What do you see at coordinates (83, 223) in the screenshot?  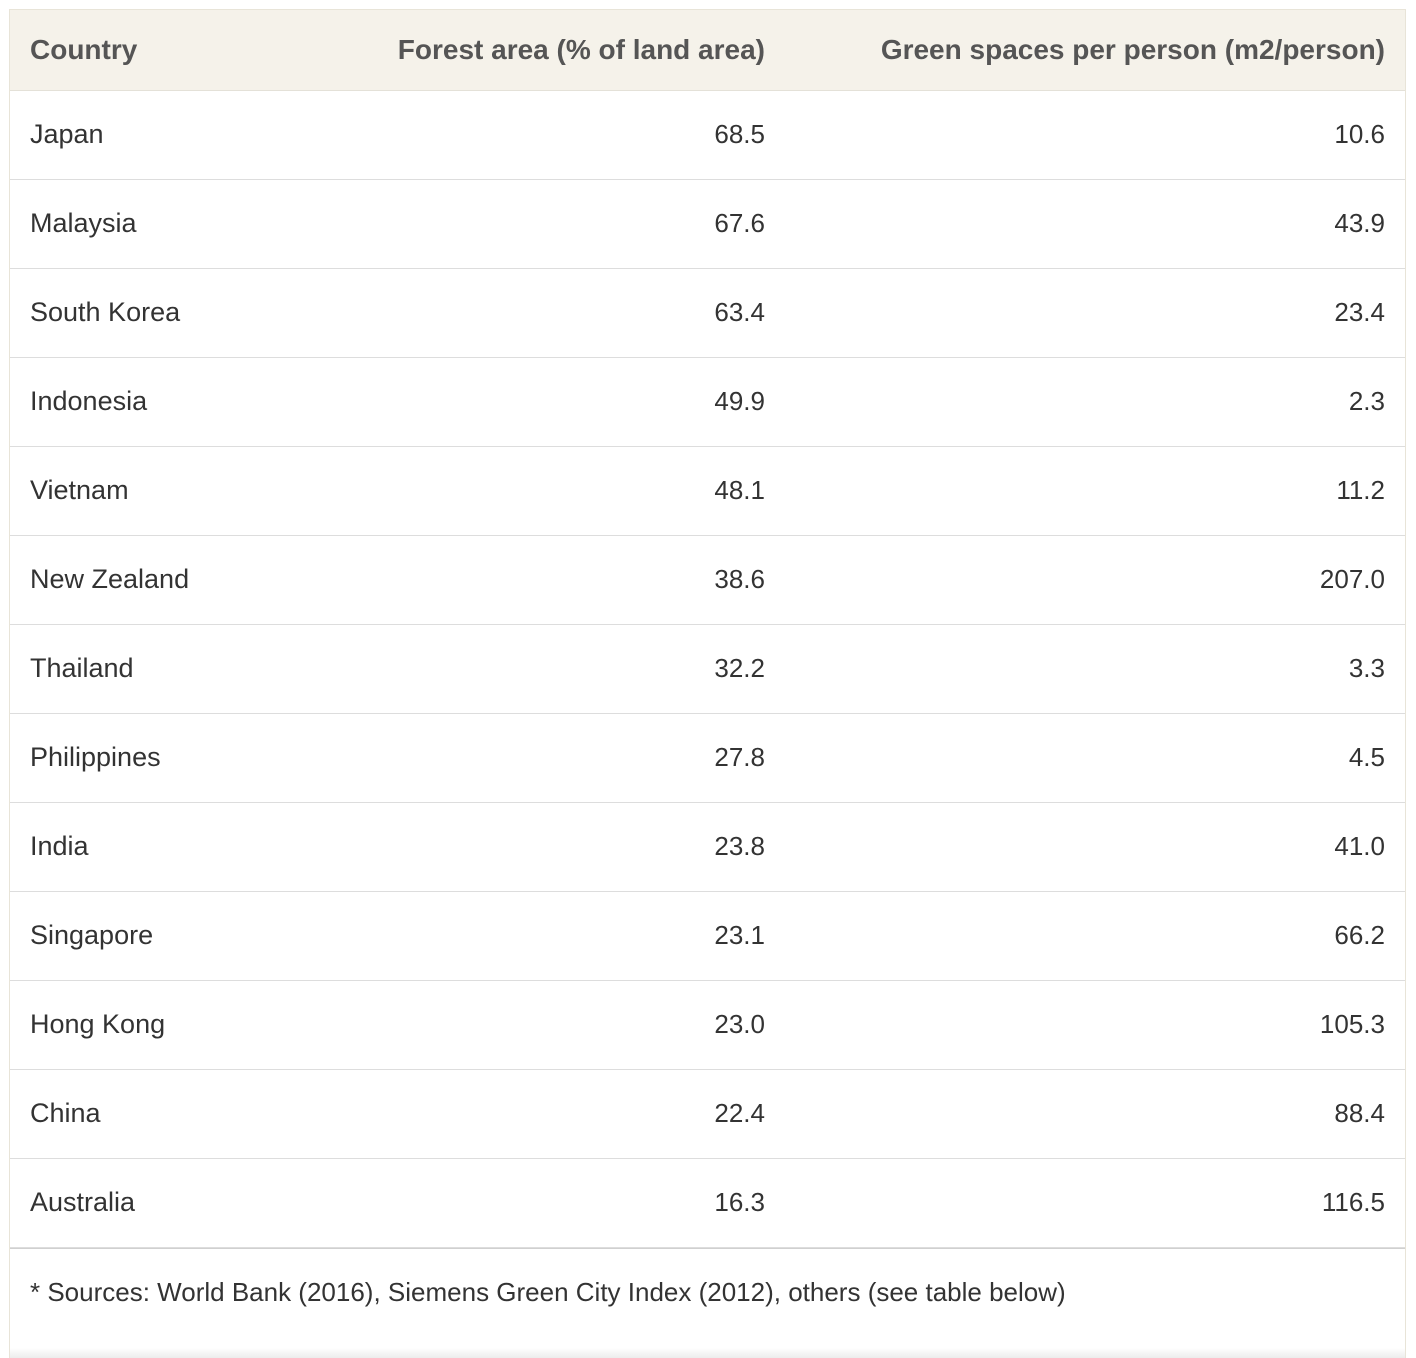 I see `cell-country: Malaysia` at bounding box center [83, 223].